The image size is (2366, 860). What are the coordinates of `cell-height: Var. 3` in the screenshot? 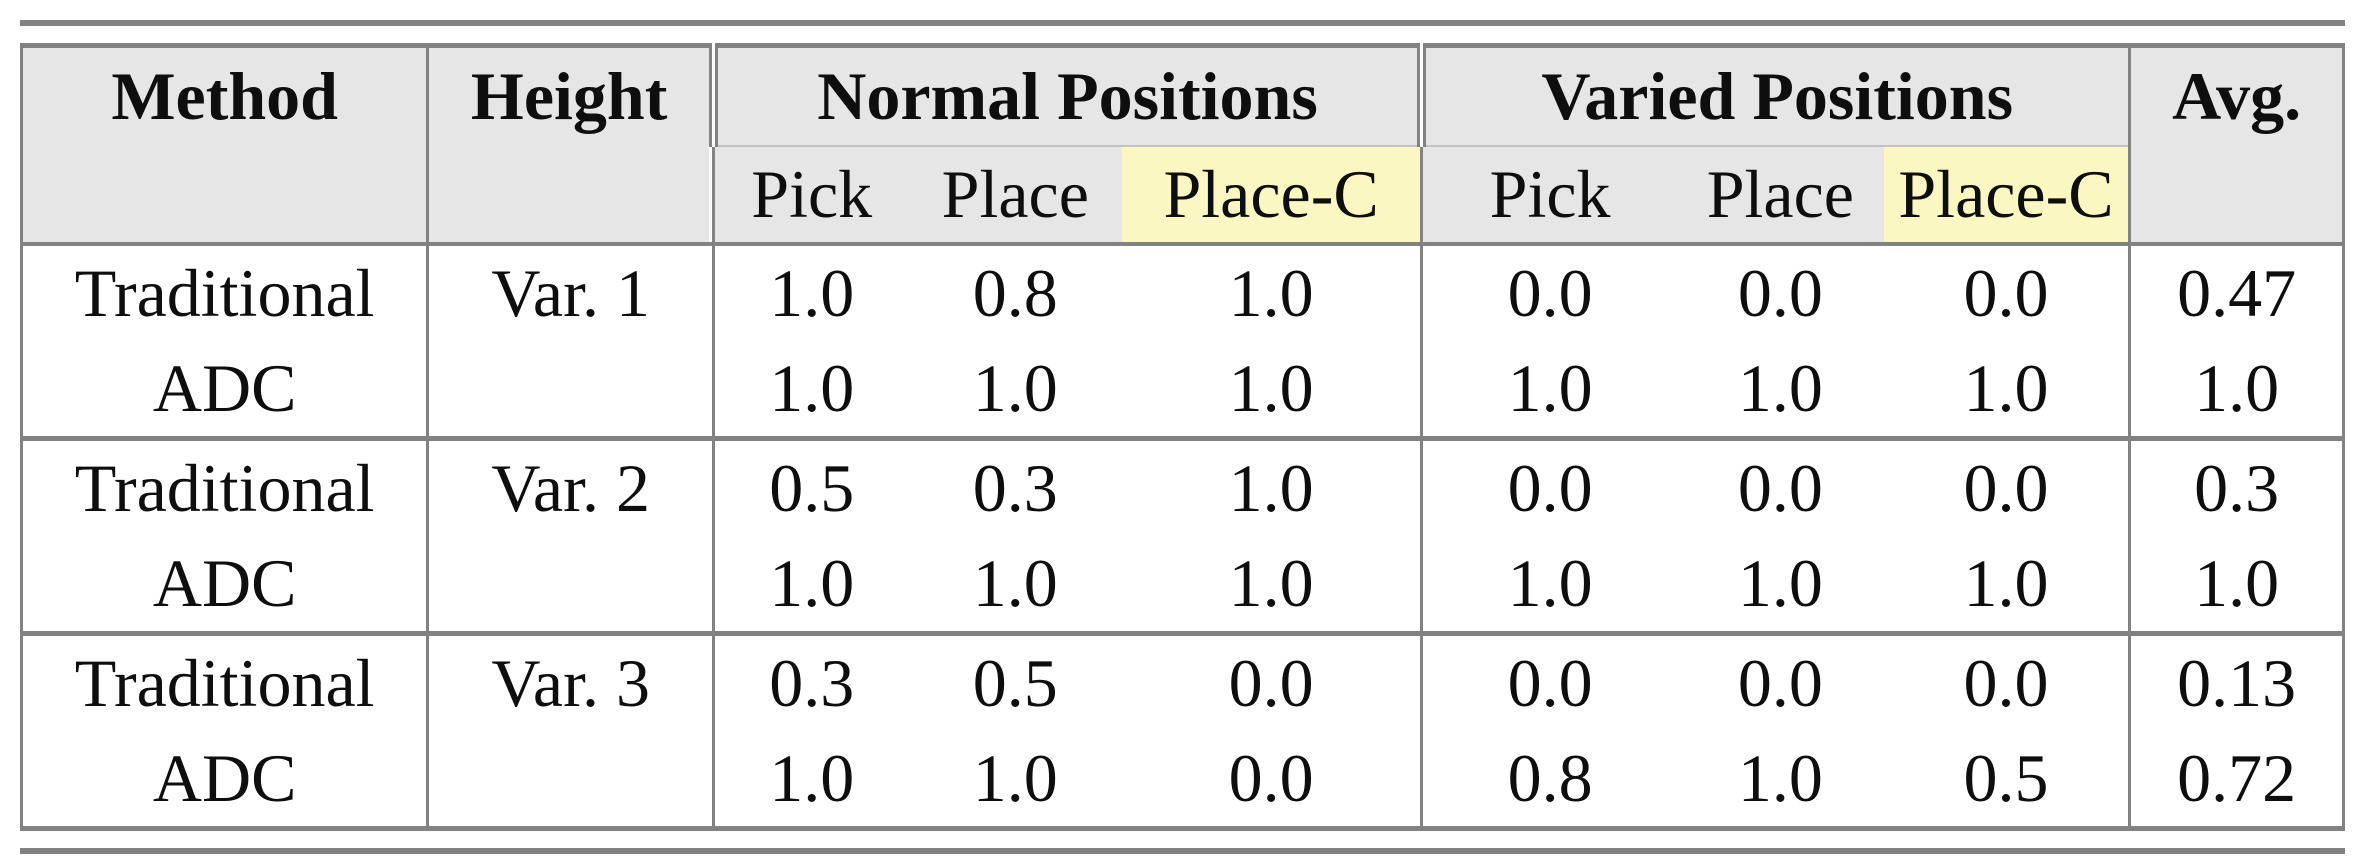 It's located at (570, 731).